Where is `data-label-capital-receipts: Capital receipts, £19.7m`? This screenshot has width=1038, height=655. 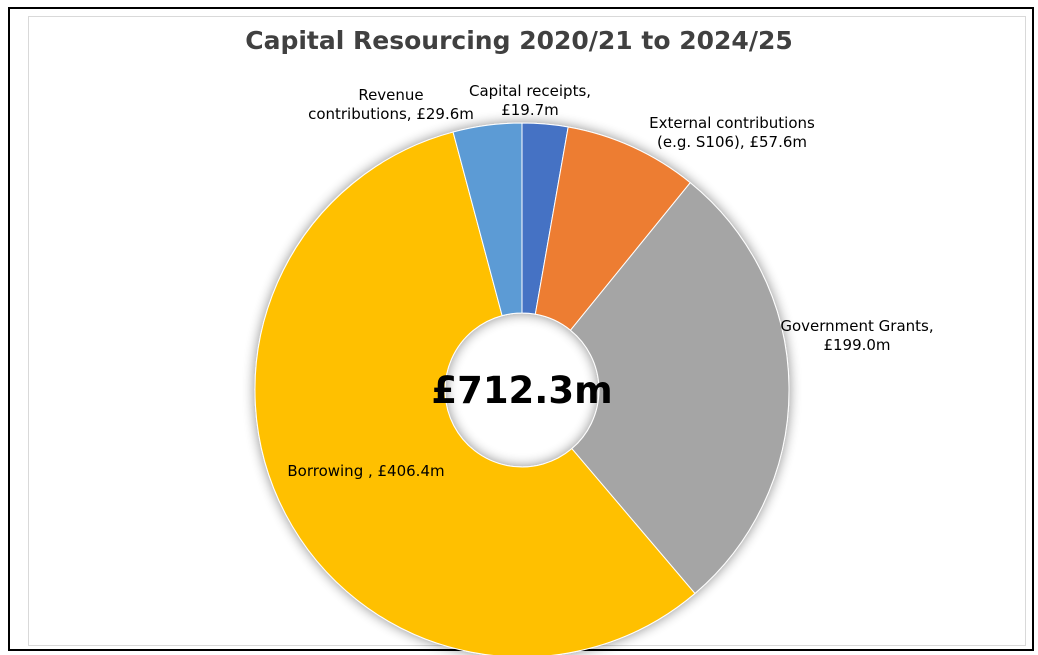
data-label-capital-receipts: Capital receipts, £19.7m is located at coordinates (530, 100).